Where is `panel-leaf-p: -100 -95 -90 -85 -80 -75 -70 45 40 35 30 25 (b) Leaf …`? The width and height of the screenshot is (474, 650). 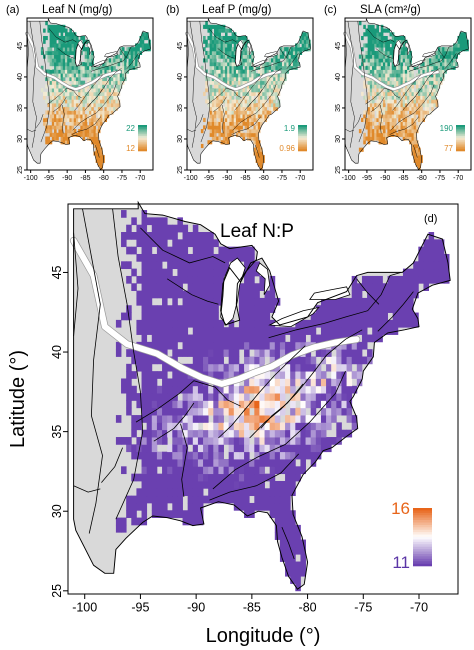
panel-leaf-p: -100 -95 -90 -85 -80 -75 -70 45 40 35 30 25 (b) Leaf … is located at coordinates (240, 93).